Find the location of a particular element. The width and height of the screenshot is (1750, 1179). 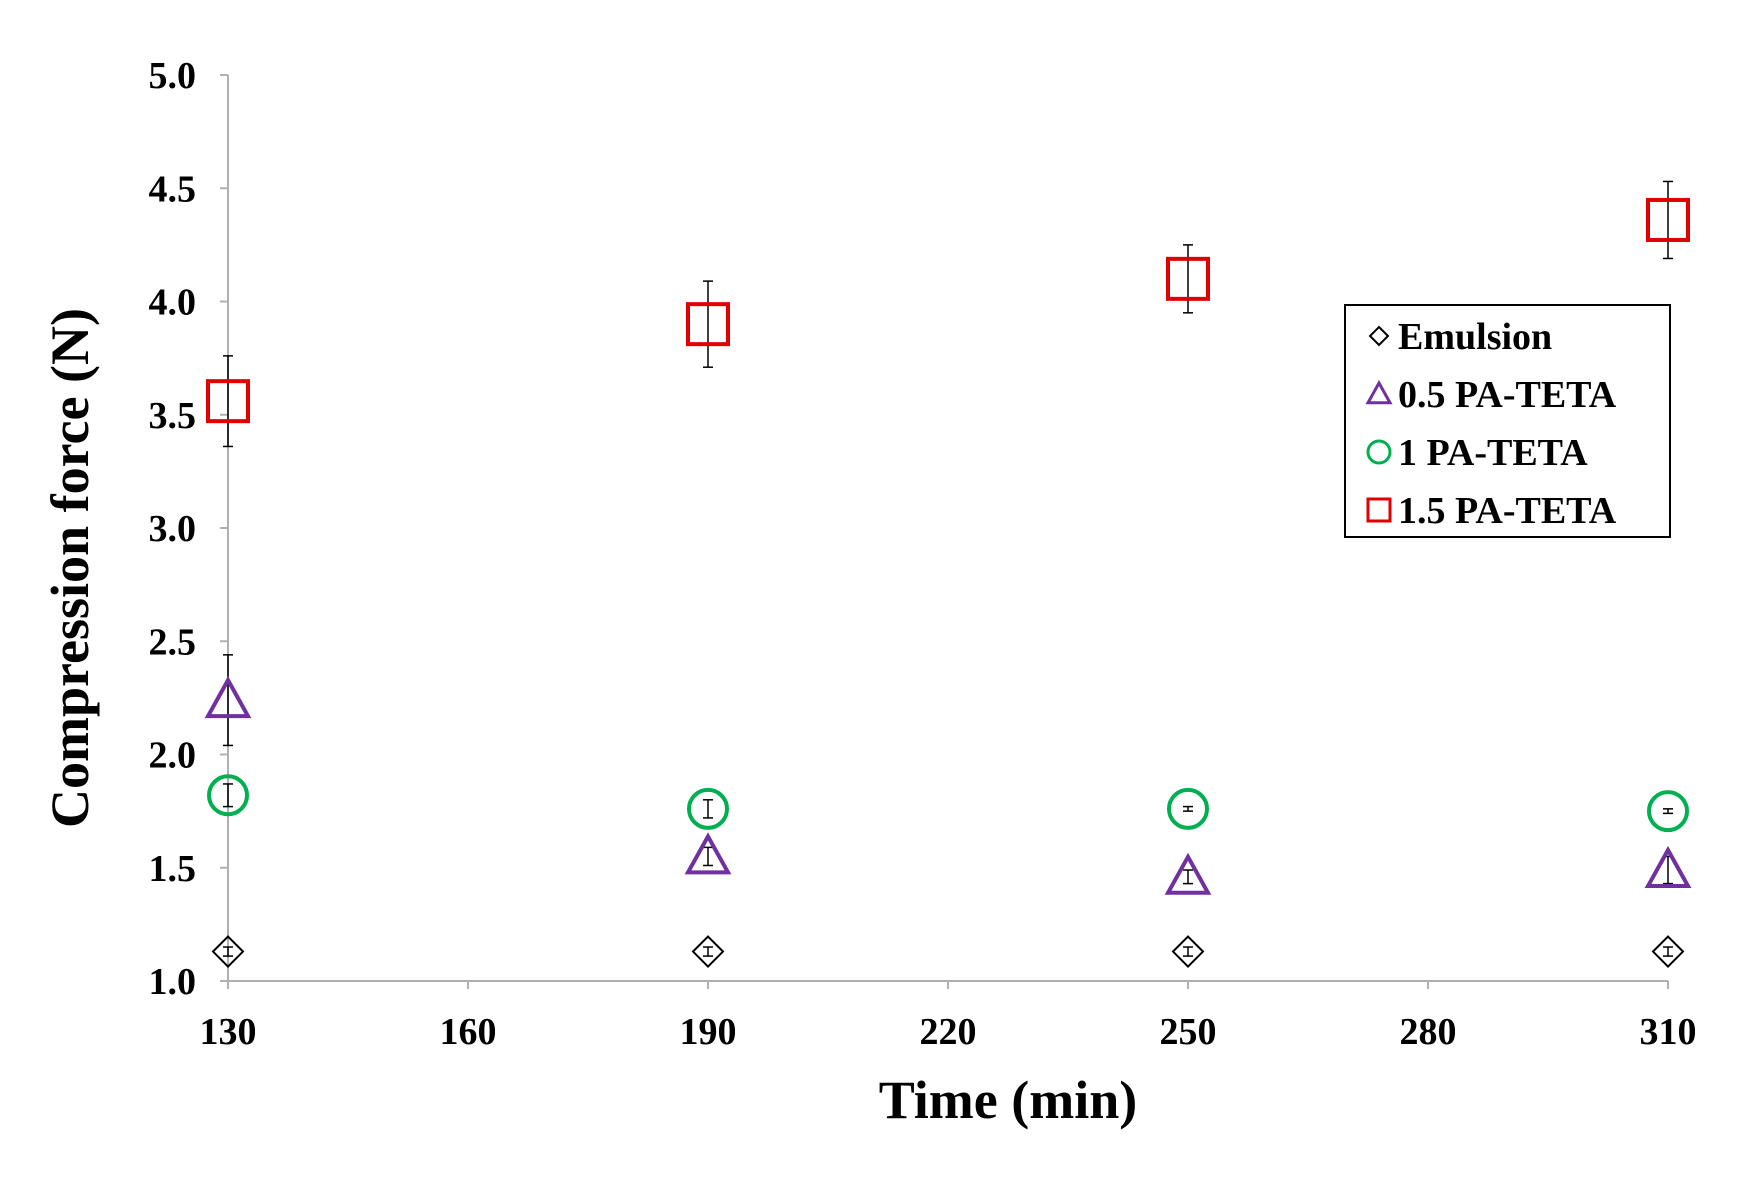

legend: Emulsion 0.5 PA-TETA 1 PA-TETA 1.5 PA-TETA is located at coordinates (1507, 421).